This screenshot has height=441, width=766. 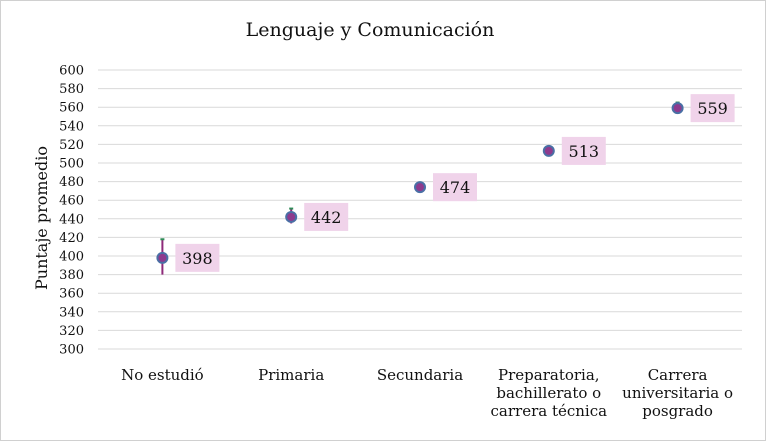 I want to click on y-tick-label: 540, so click(x=71, y=126).